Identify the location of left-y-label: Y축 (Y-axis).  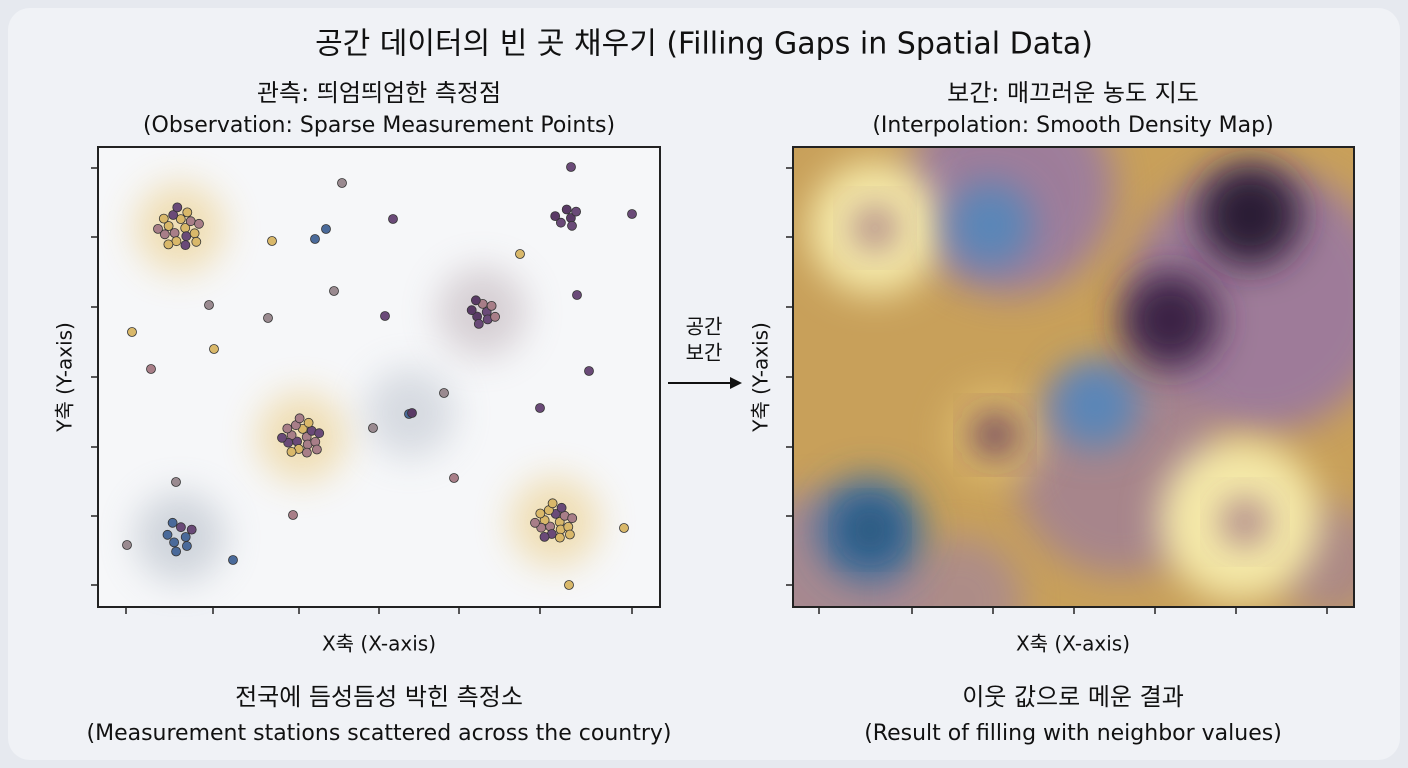
(65, 377).